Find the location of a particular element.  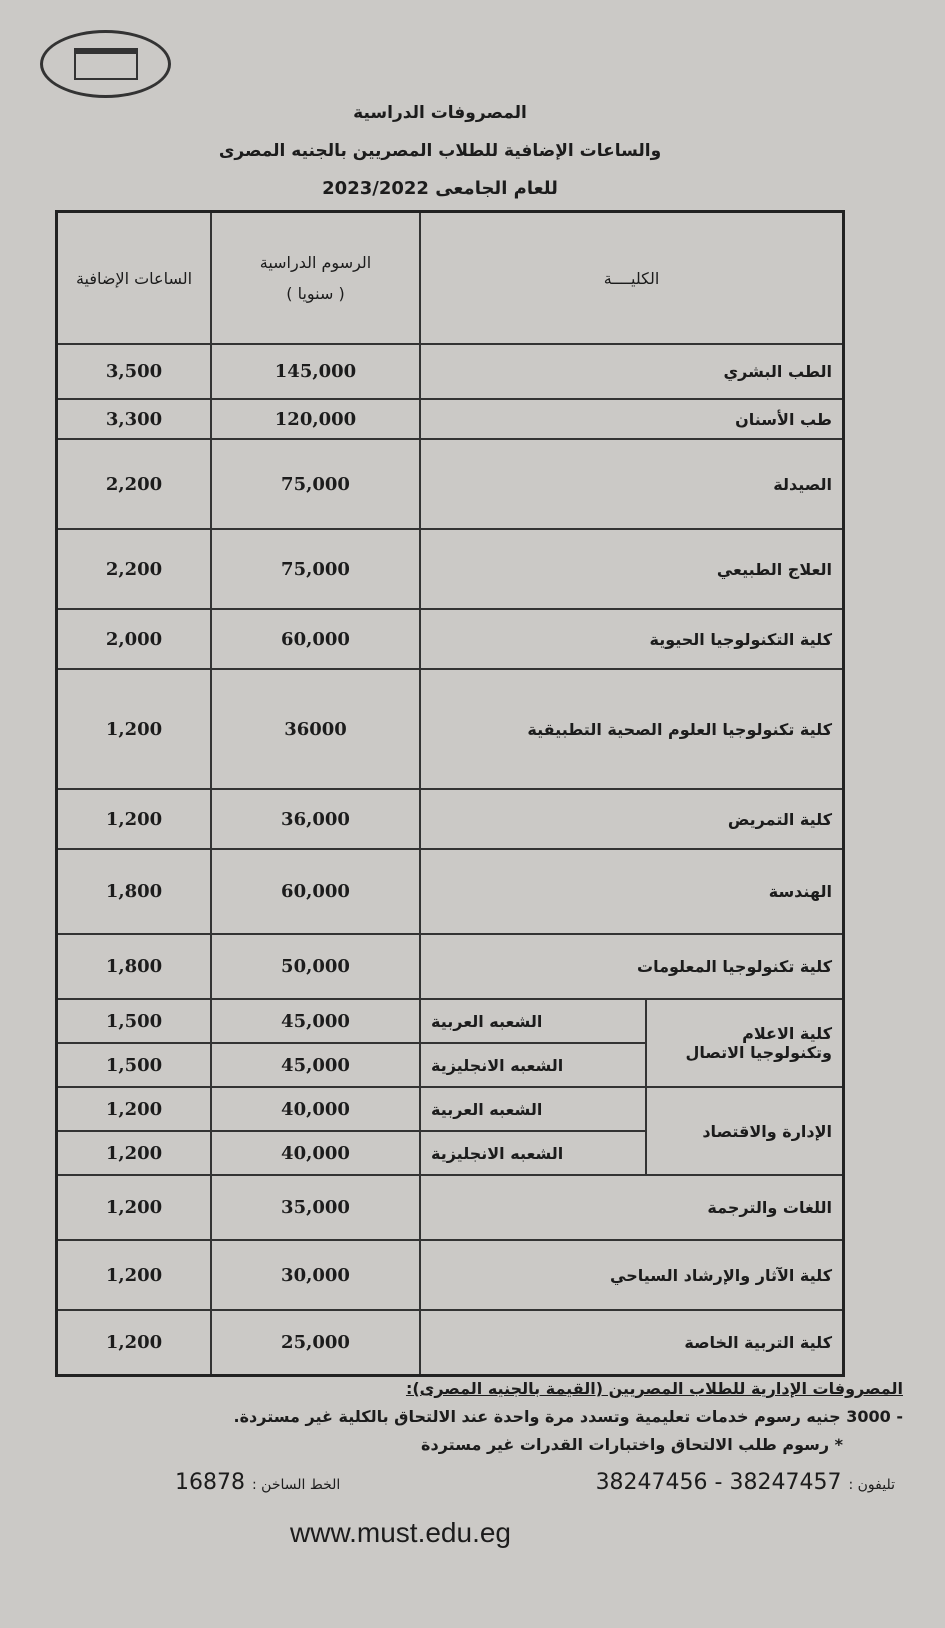

table-row: اللغات والترجمة 35,000 1,200 is located at coordinates (450, 1207).